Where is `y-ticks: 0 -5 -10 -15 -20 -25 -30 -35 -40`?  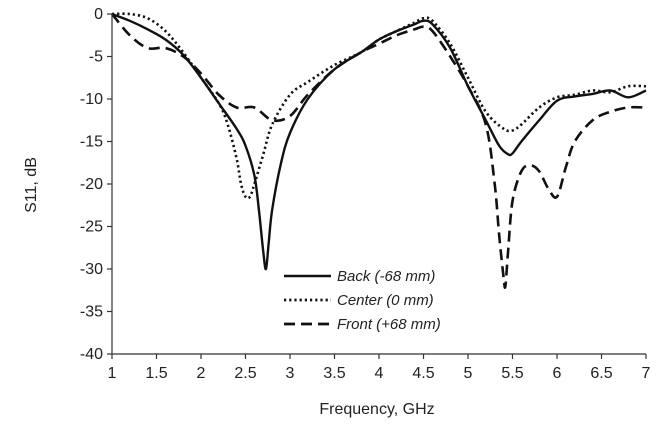
y-ticks: 0 -5 -10 -15 -20 -25 -30 -35 -40 is located at coordinates (96, 184).